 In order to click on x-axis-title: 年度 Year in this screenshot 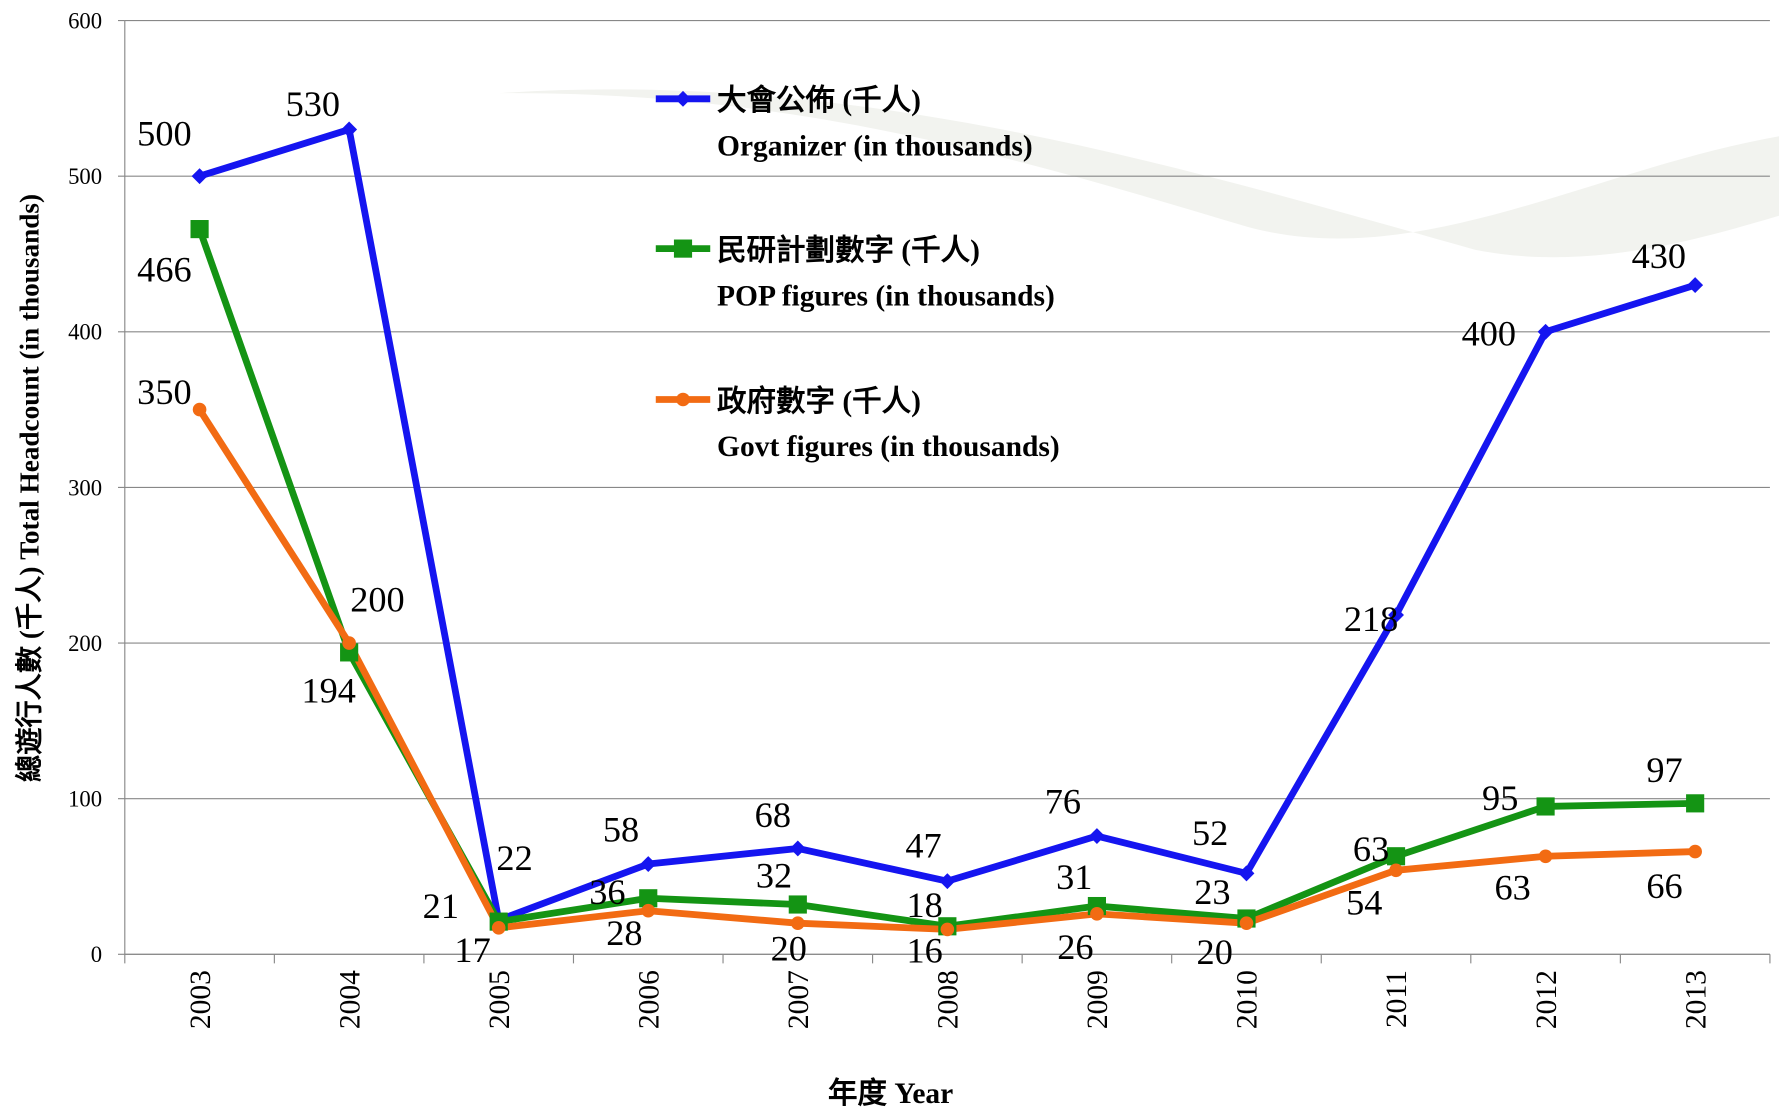, I will do `click(890, 1093)`.